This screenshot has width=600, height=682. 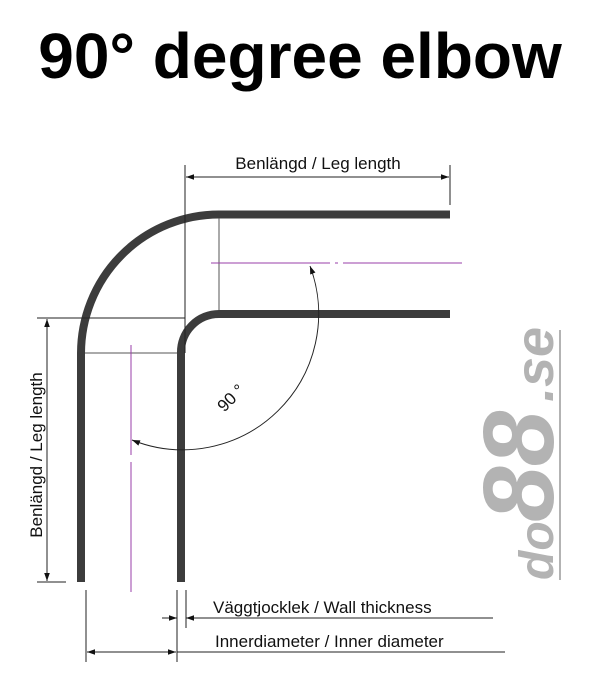 What do you see at coordinates (111, 450) in the screenshot?
I see `side-leg-dimension` at bounding box center [111, 450].